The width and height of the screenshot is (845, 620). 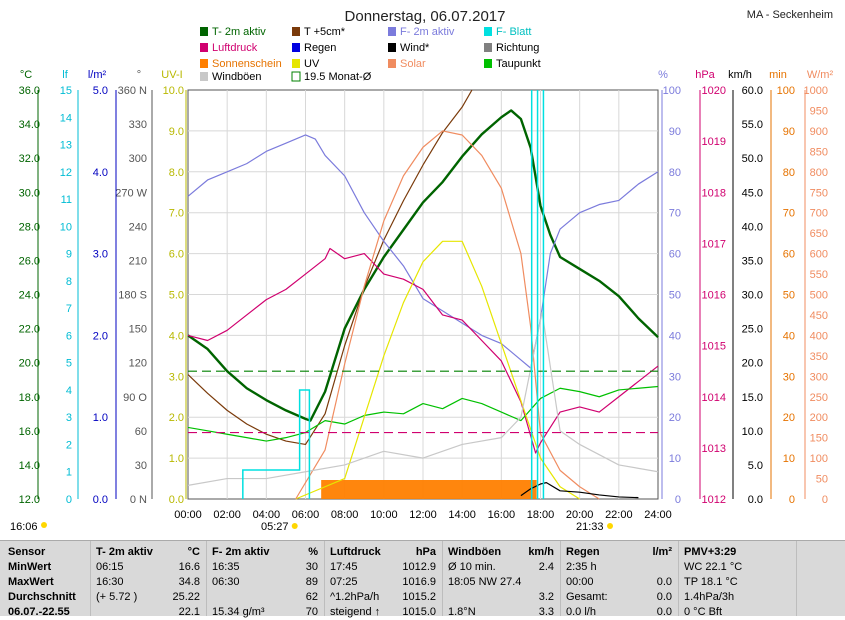 What do you see at coordinates (475, 552) in the screenshot?
I see `stats-wind-title: Windböen` at bounding box center [475, 552].